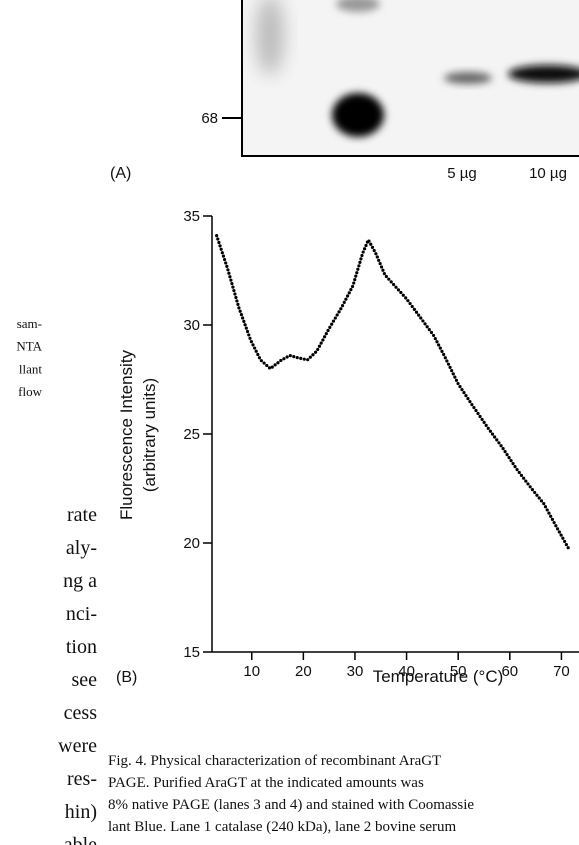 The width and height of the screenshot is (579, 845). What do you see at coordinates (126, 434) in the screenshot?
I see `y-axis-label: Fluorescence Intensity` at bounding box center [126, 434].